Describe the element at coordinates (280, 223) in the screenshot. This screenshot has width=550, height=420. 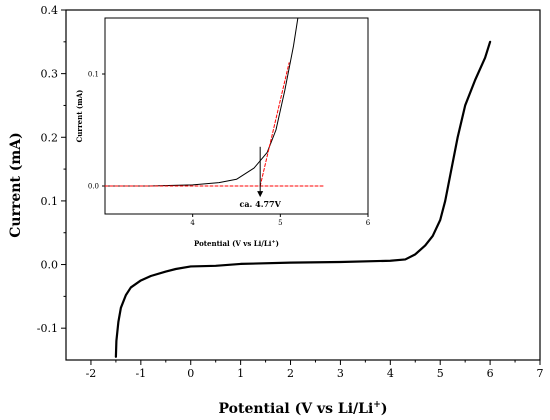
I see `inset-x-tick-label: 5` at that location.